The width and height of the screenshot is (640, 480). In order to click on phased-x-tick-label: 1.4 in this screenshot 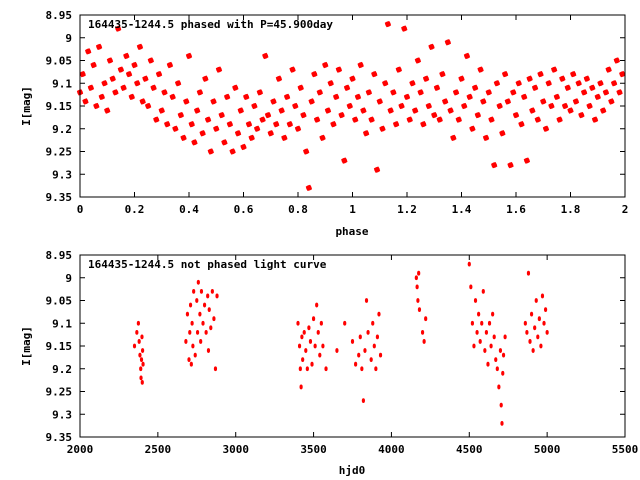, I will do `click(462, 209)`.